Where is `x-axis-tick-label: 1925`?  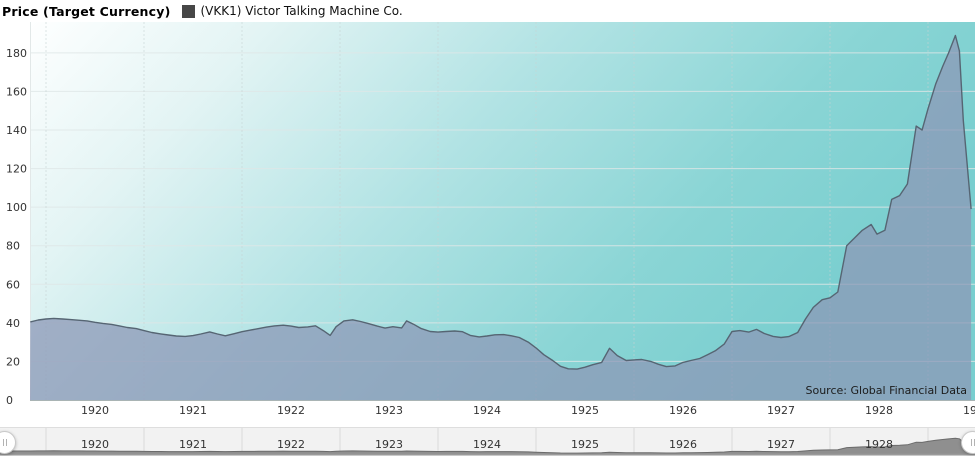 x-axis-tick-label: 1925 is located at coordinates (585, 410).